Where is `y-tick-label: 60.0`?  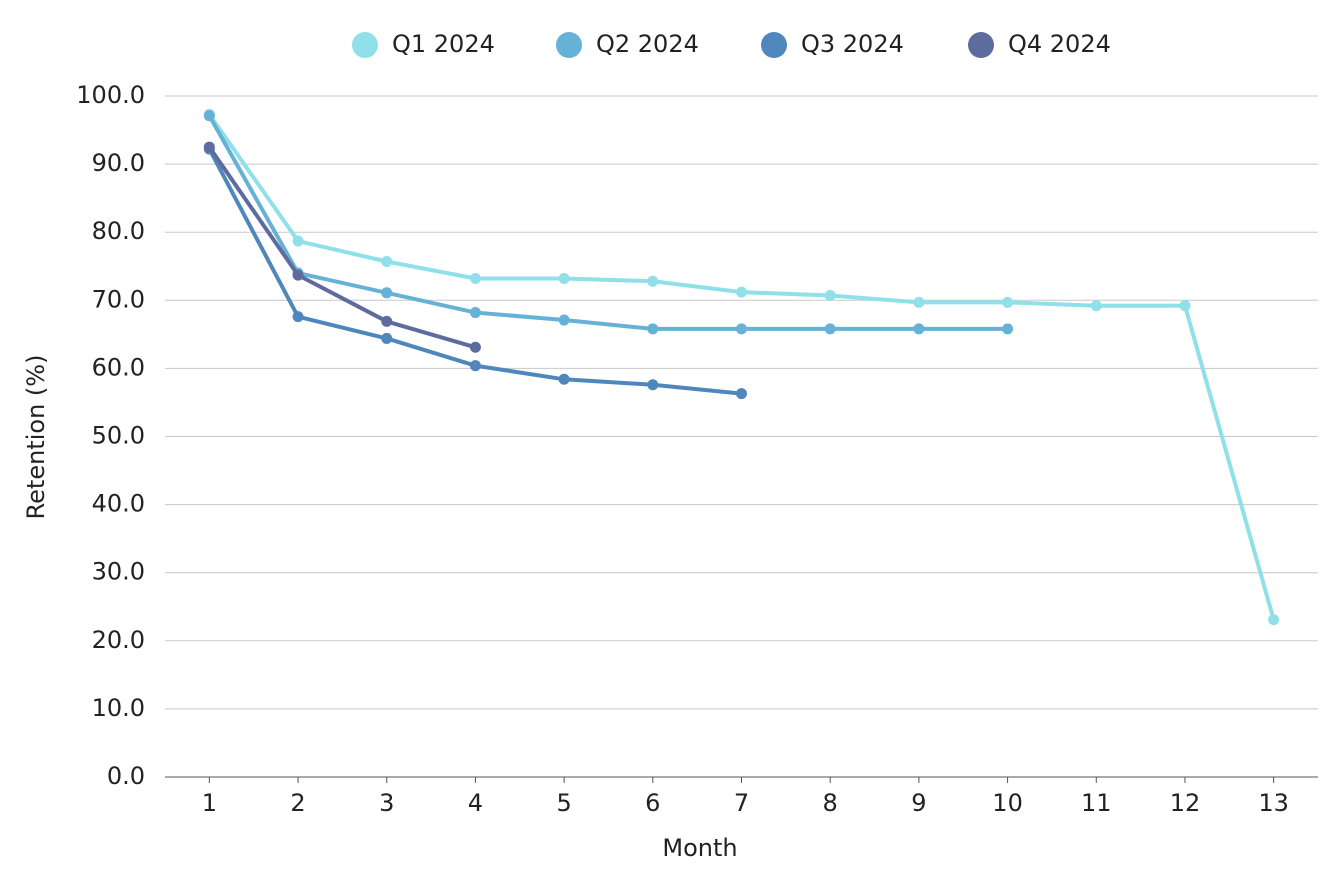 y-tick-label: 60.0 is located at coordinates (118, 367).